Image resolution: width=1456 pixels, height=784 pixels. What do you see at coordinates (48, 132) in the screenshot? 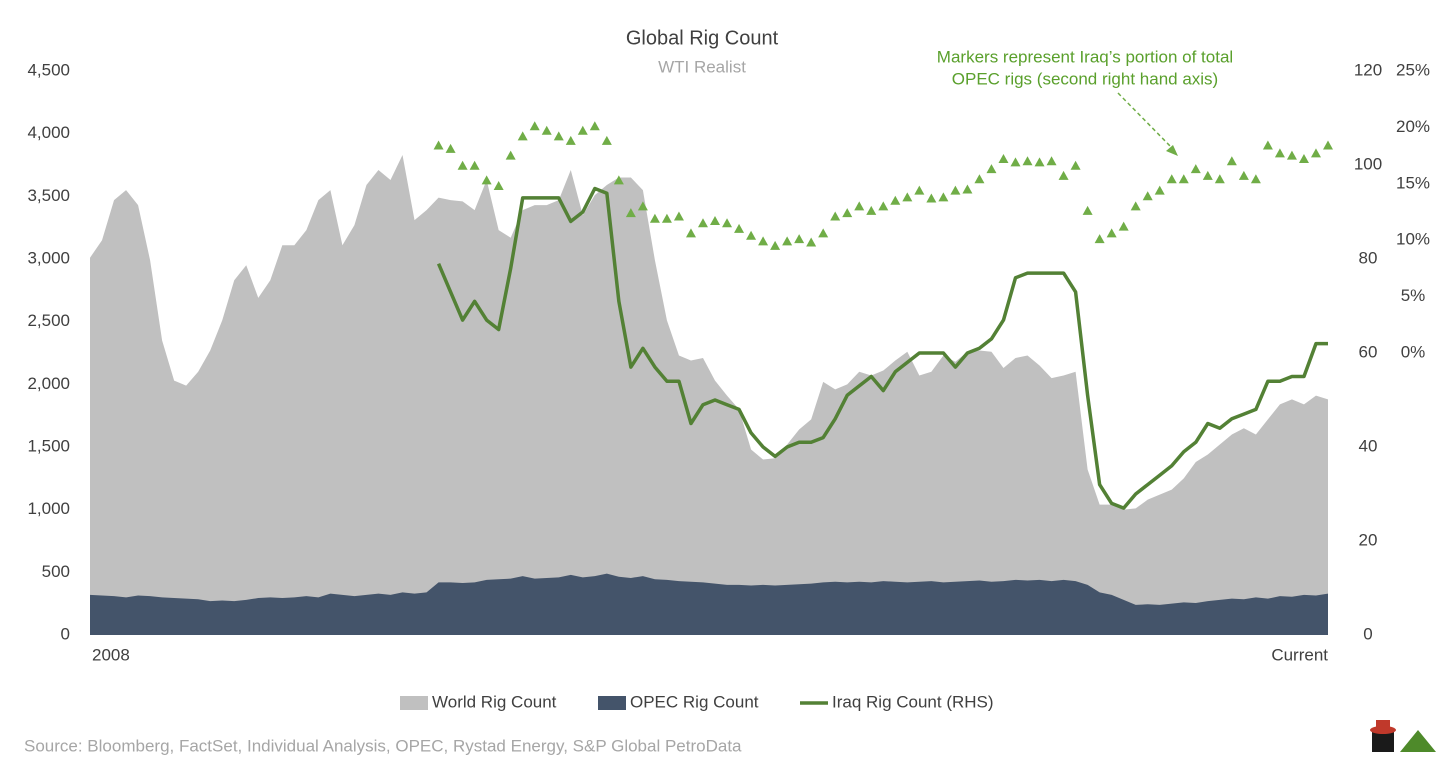
I see `tick-label: 4,000` at bounding box center [48, 132].